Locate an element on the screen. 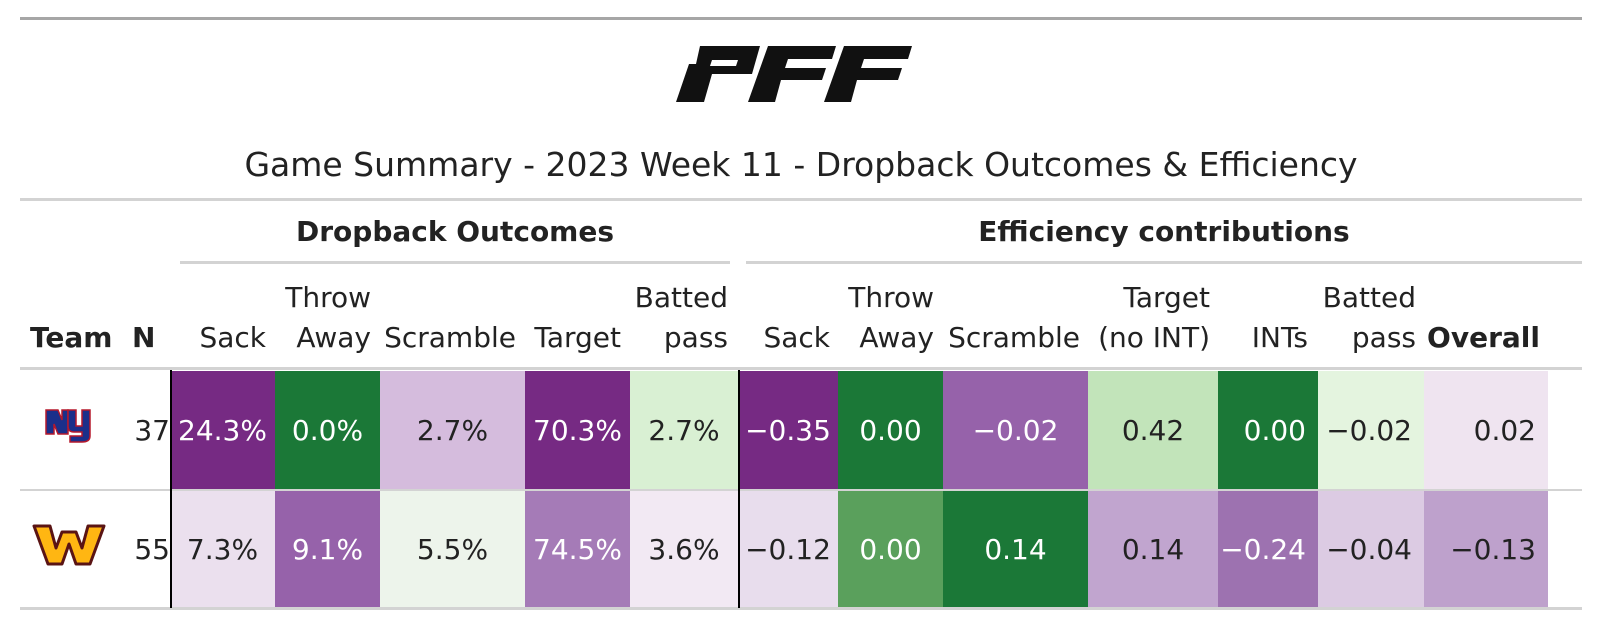 This screenshot has height=642, width=1600. cell-outcome-target: 74.5% is located at coordinates (577, 549).